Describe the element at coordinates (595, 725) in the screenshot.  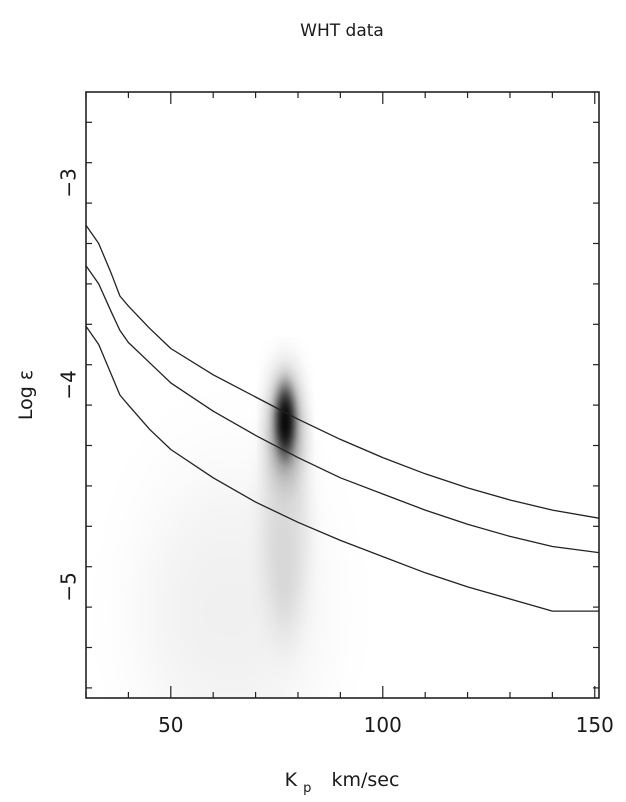
I see `x-tick-label: 150` at that location.